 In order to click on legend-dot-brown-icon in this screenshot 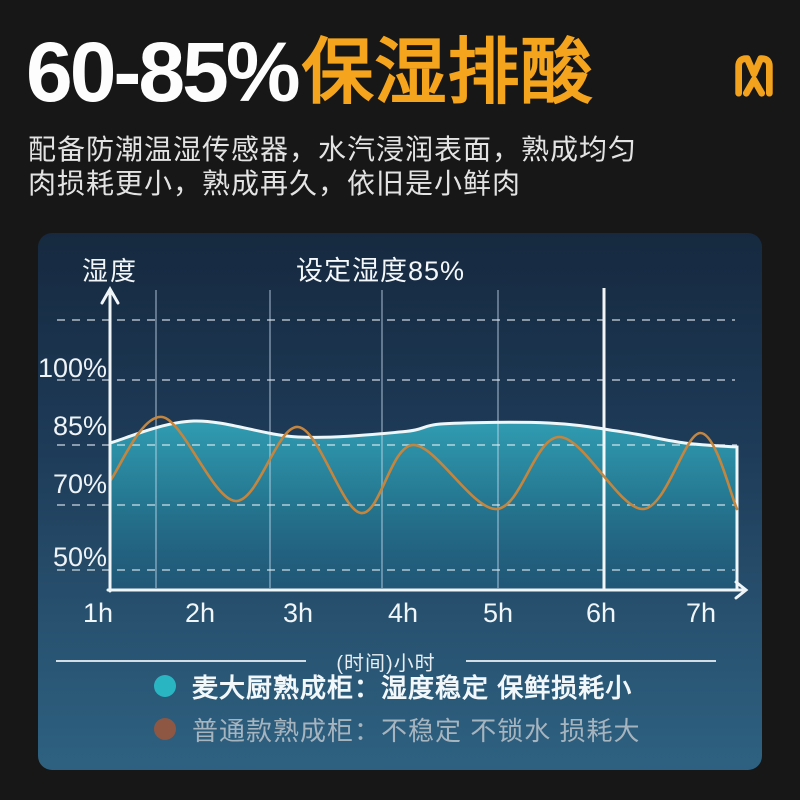, I will do `click(165, 729)`.